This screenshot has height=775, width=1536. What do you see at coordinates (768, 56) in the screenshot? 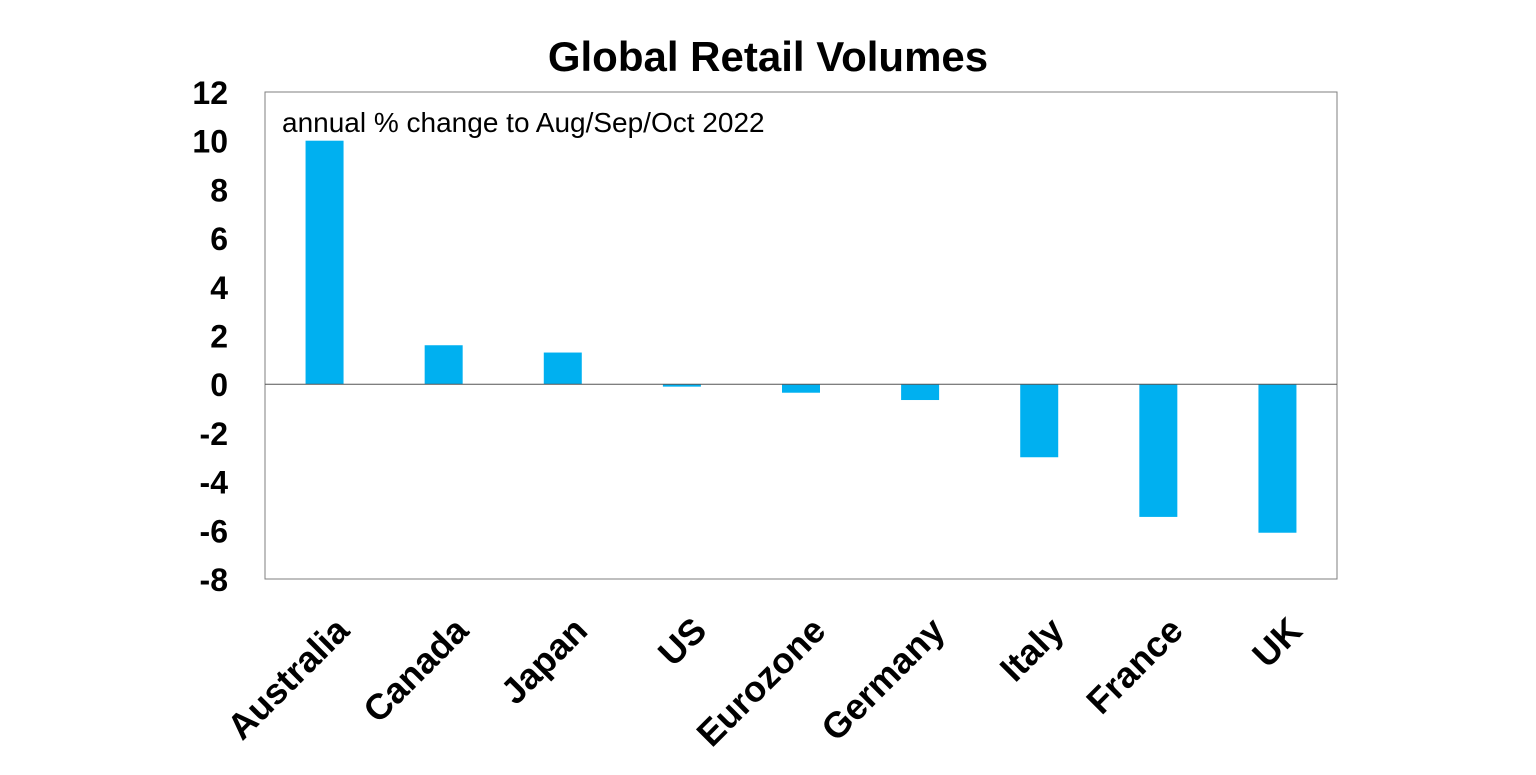
I see `chart-title: Global Retail Volumes` at bounding box center [768, 56].